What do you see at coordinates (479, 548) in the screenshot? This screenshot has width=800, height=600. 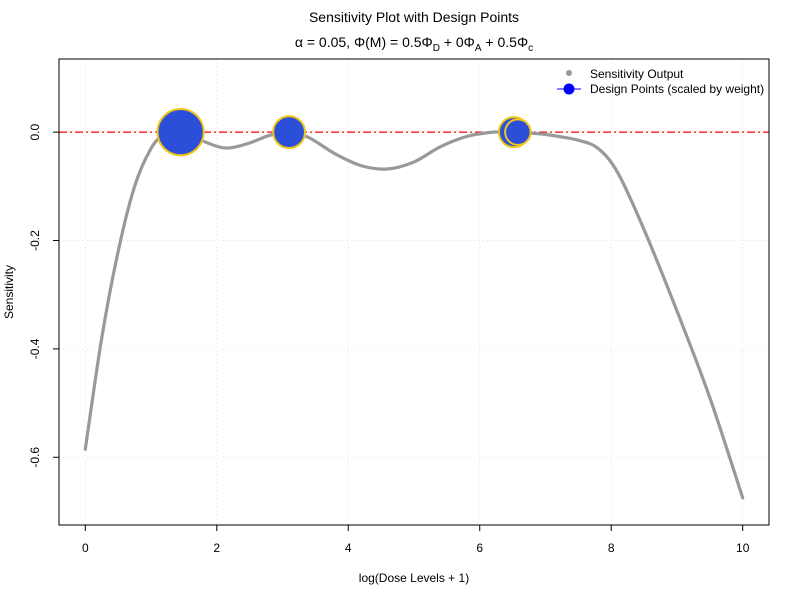 I see `x-tick-label: 6` at bounding box center [479, 548].